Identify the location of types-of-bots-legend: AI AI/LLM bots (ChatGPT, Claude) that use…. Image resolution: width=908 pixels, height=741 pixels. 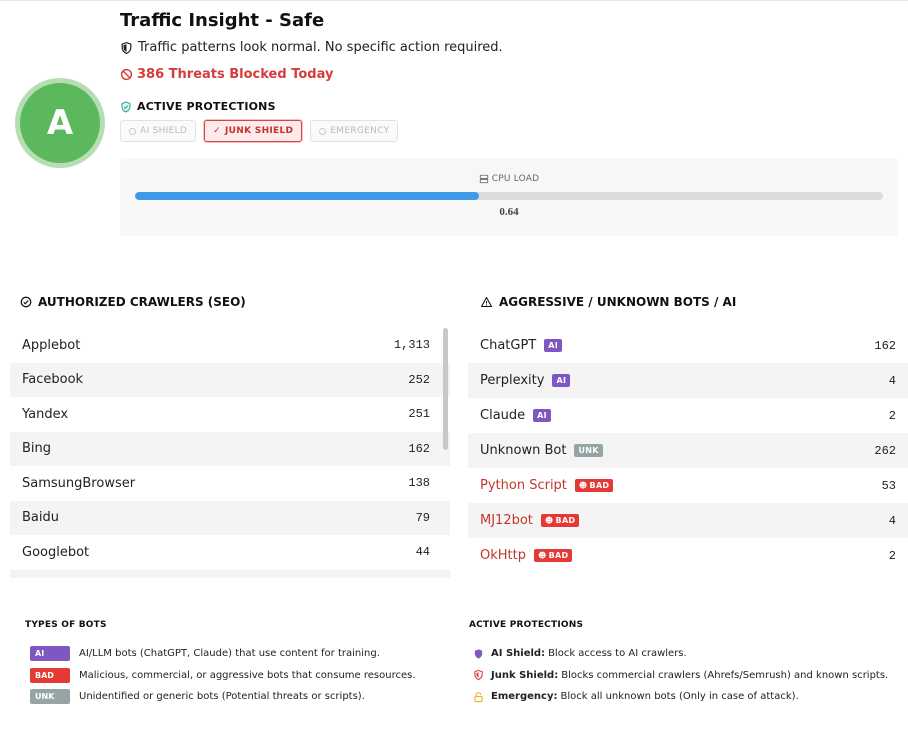
(223, 675).